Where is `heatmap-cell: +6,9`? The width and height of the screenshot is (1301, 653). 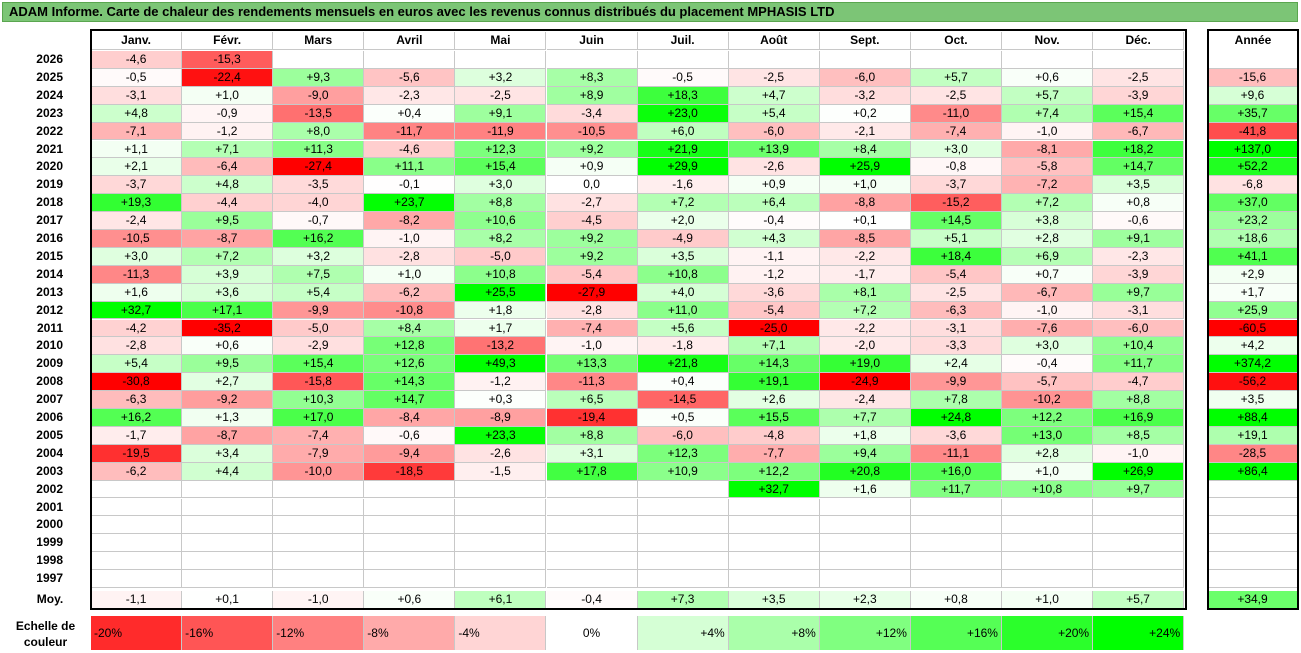 heatmap-cell: +6,9 is located at coordinates (1048, 256).